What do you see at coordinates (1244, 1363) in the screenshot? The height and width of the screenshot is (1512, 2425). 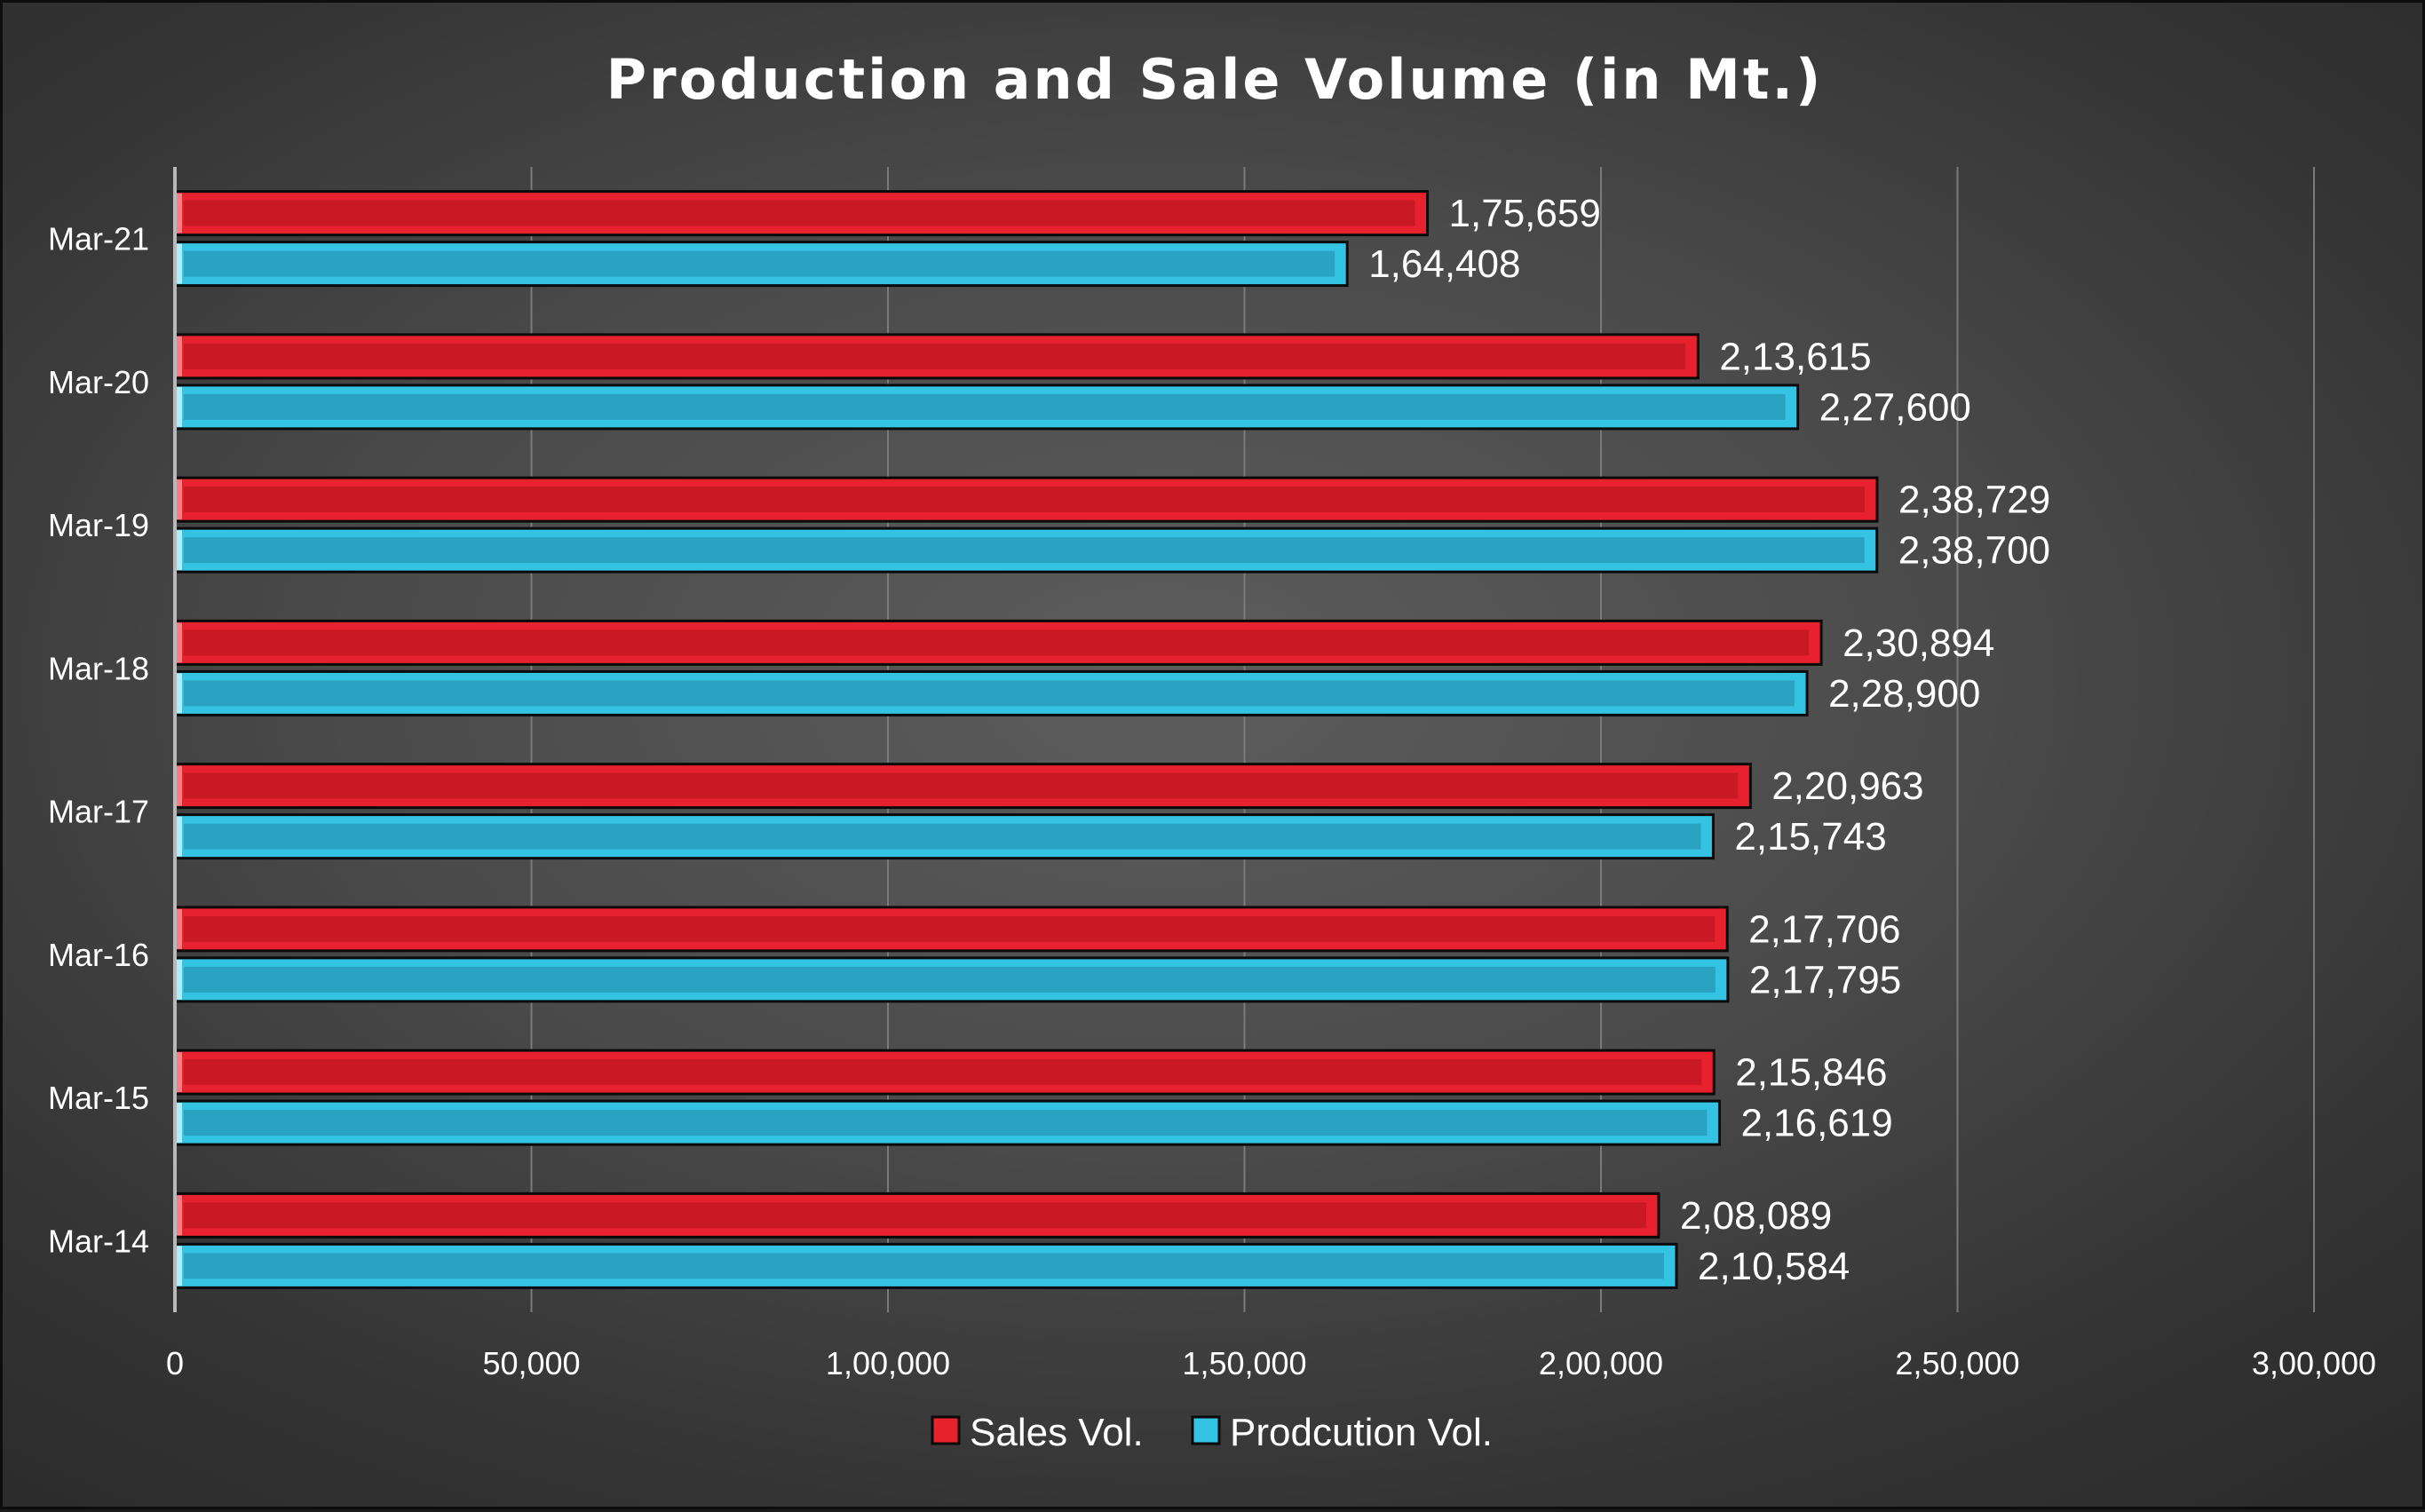 I see `x-tick-label: 1,50,000` at bounding box center [1244, 1363].